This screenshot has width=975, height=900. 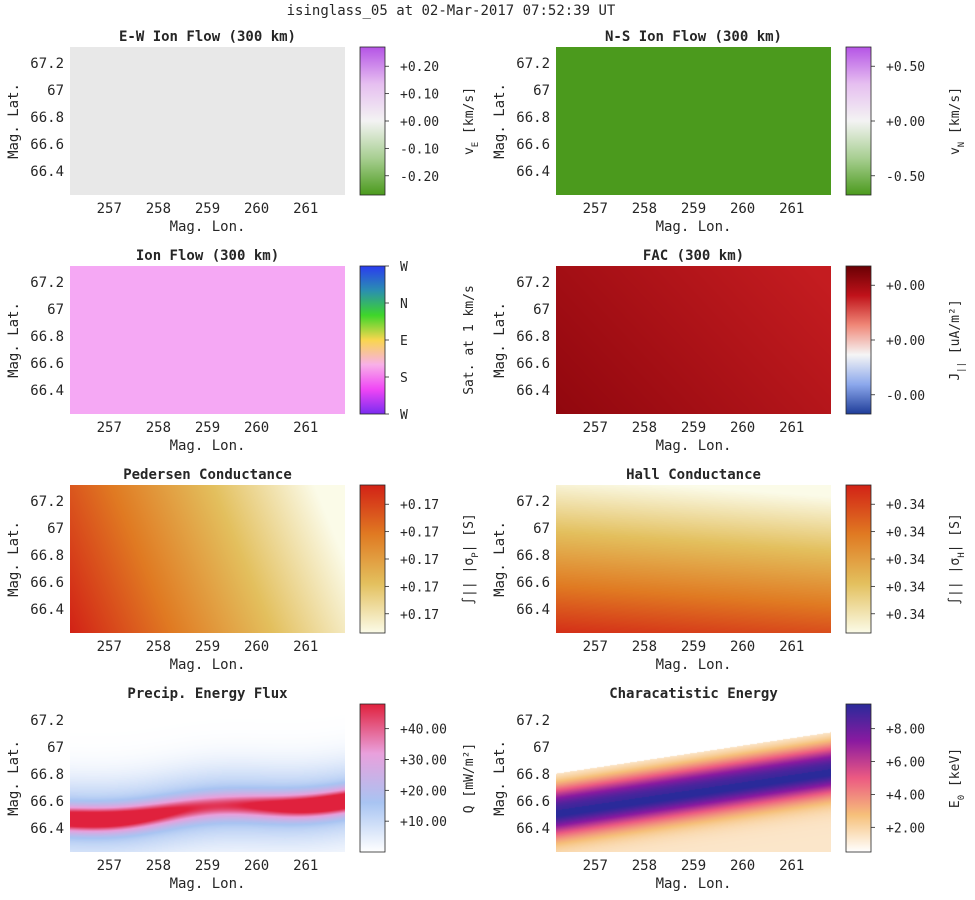 I want to click on chart-title: Ion Flow (300 km), so click(x=207, y=256).